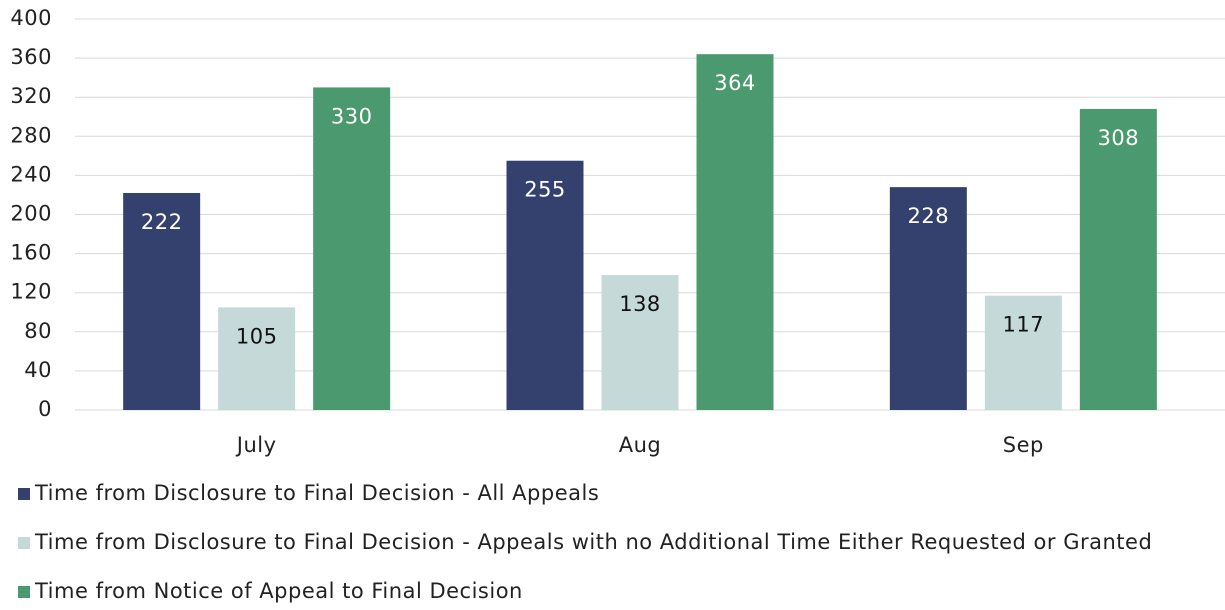 This screenshot has height=610, width=1225. I want to click on y-tick-label: 200, so click(31, 214).